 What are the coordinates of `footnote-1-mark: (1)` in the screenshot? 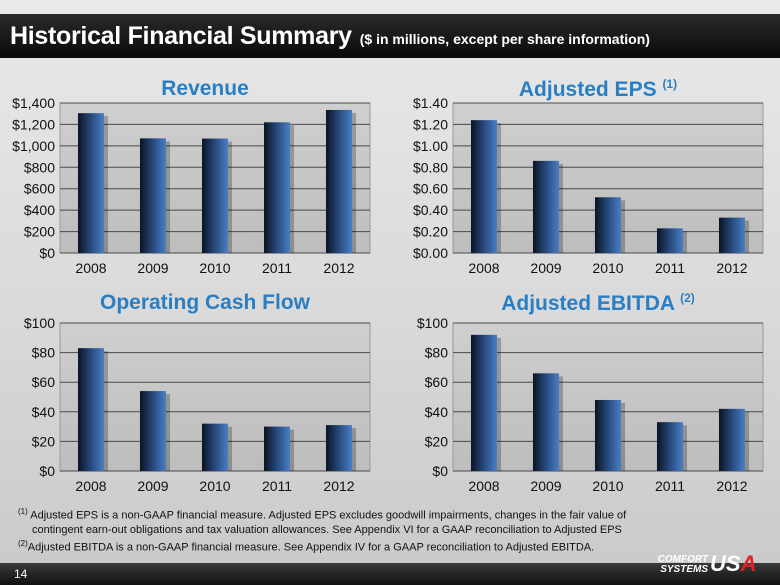 It's located at (23, 511).